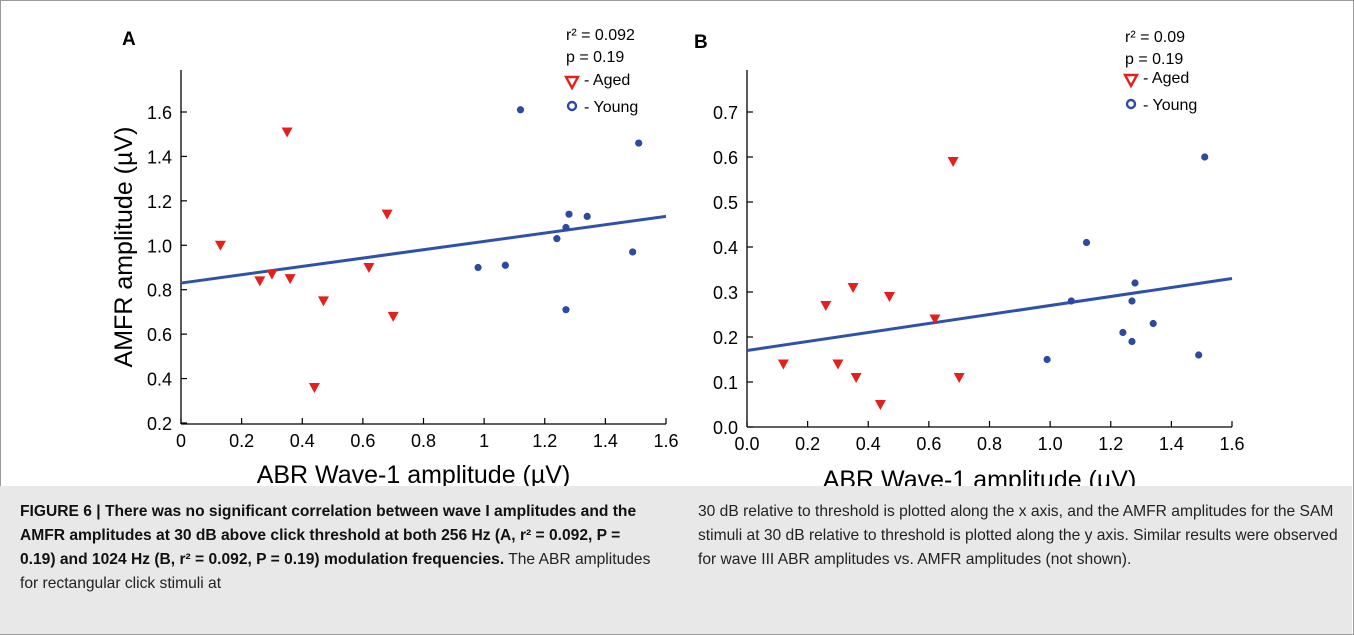  I want to click on y-axis-label: AMFR amplitude (µV), so click(124, 247).